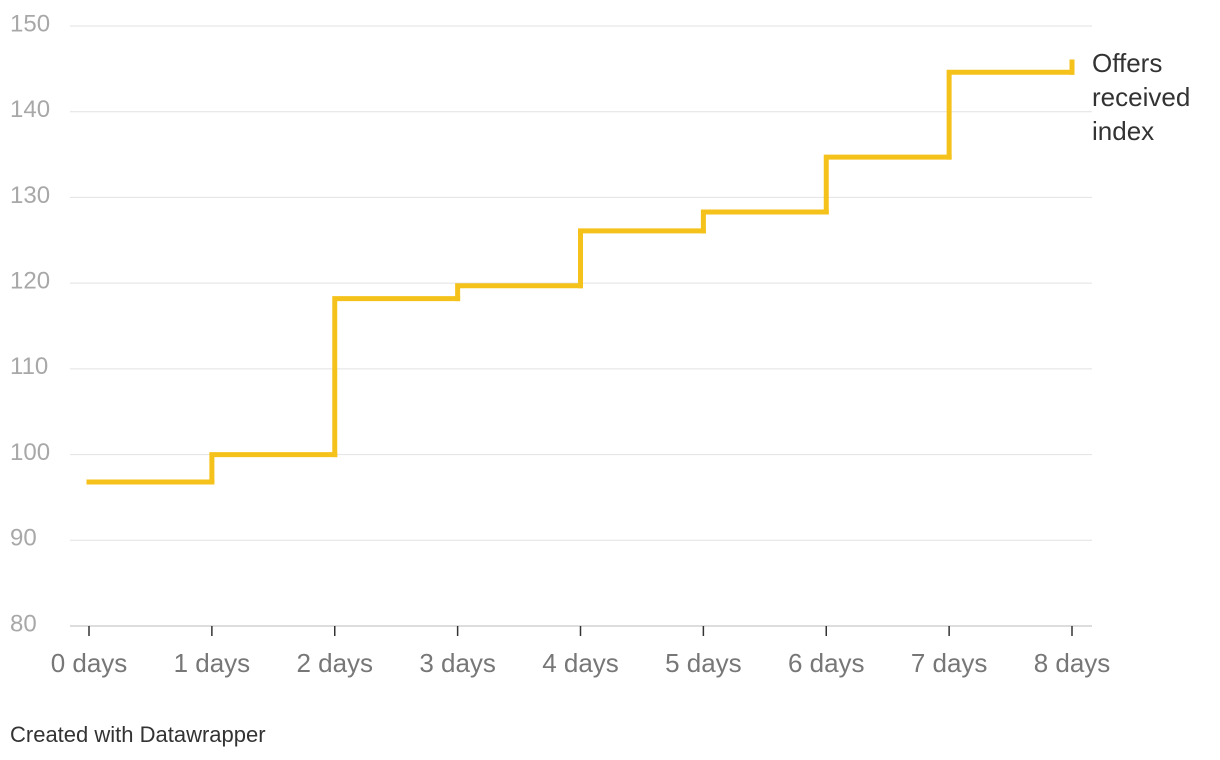 Image resolution: width=1220 pixels, height=760 pixels. Describe the element at coordinates (23, 538) in the screenshot. I see `y-tick-label: 90` at that location.